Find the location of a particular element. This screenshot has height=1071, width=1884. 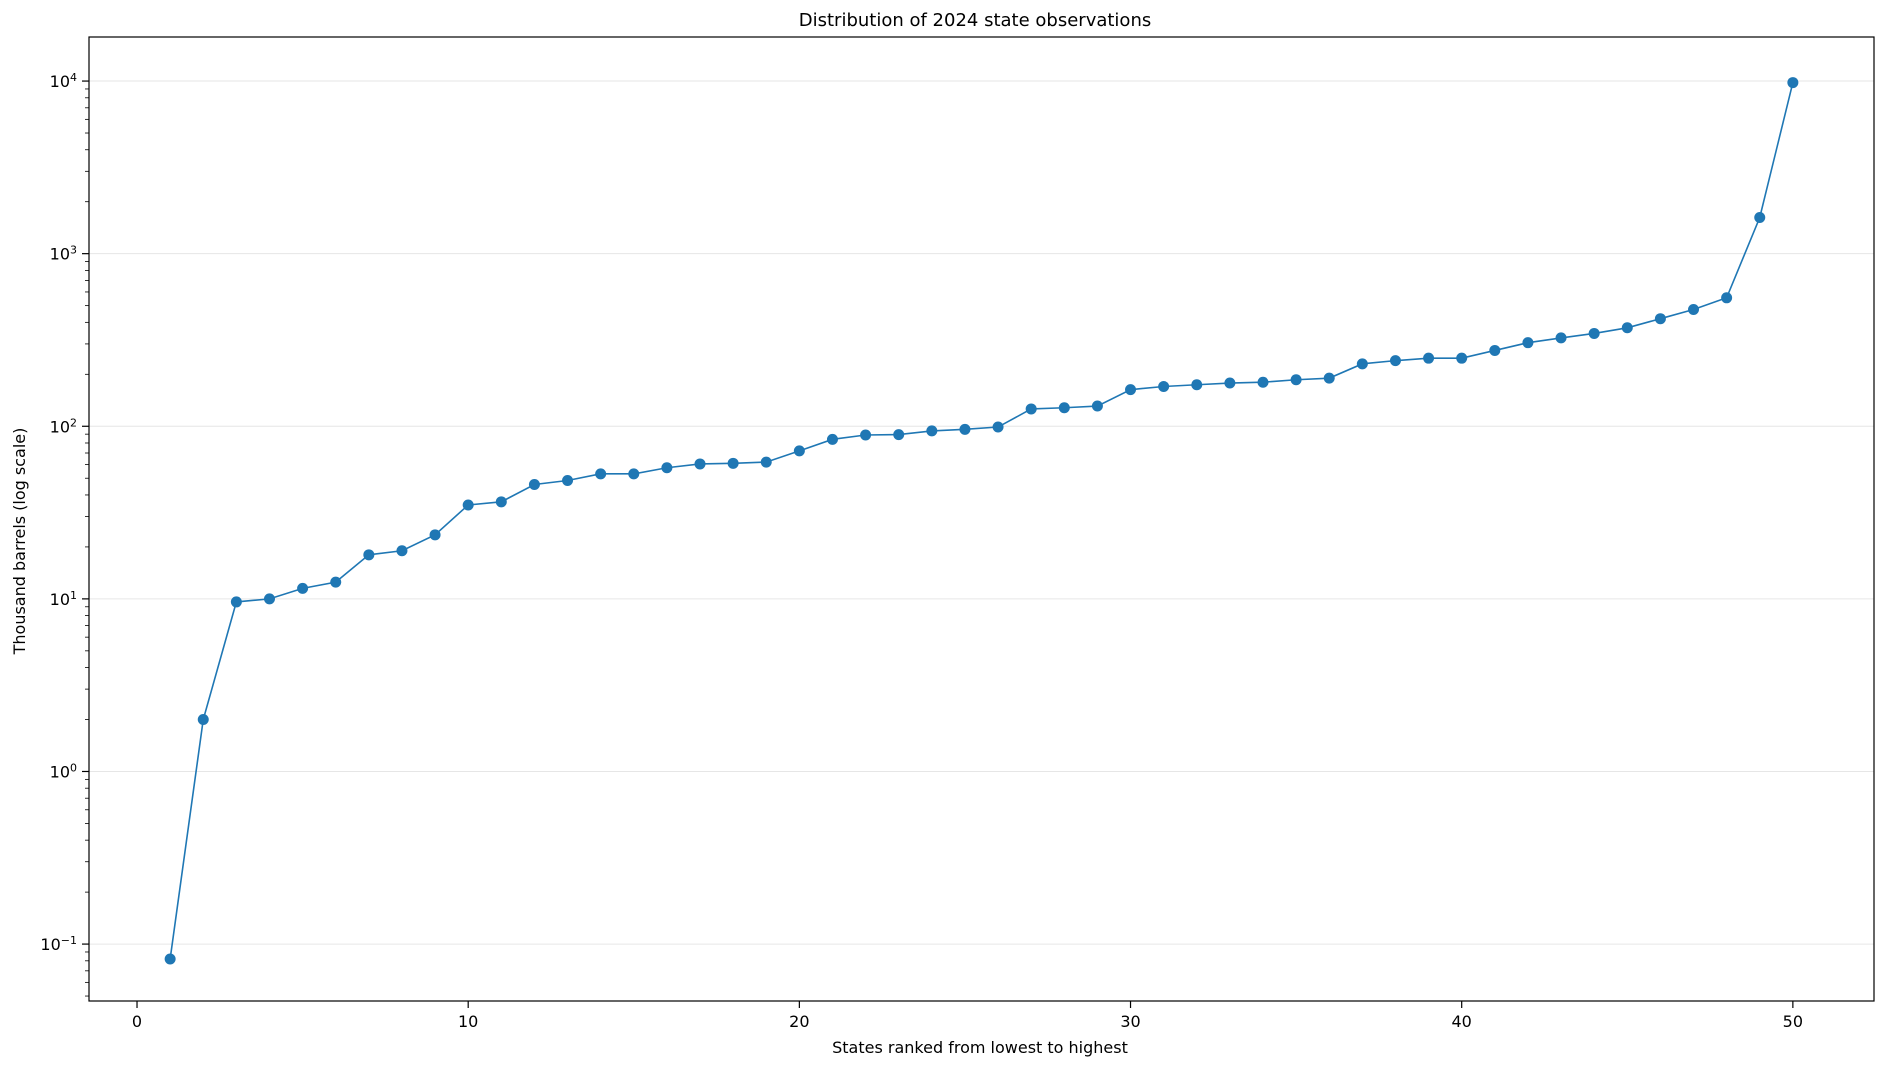

y-tick-label: 10² is located at coordinates (63, 426).